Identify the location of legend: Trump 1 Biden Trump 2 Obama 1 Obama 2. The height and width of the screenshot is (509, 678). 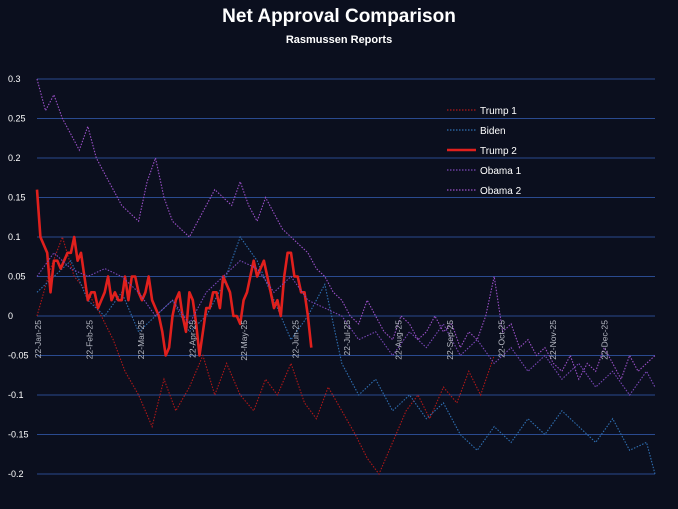
(484, 151).